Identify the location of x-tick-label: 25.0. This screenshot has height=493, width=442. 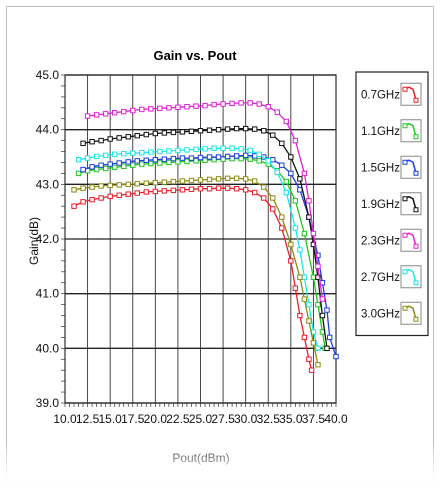
(201, 419).